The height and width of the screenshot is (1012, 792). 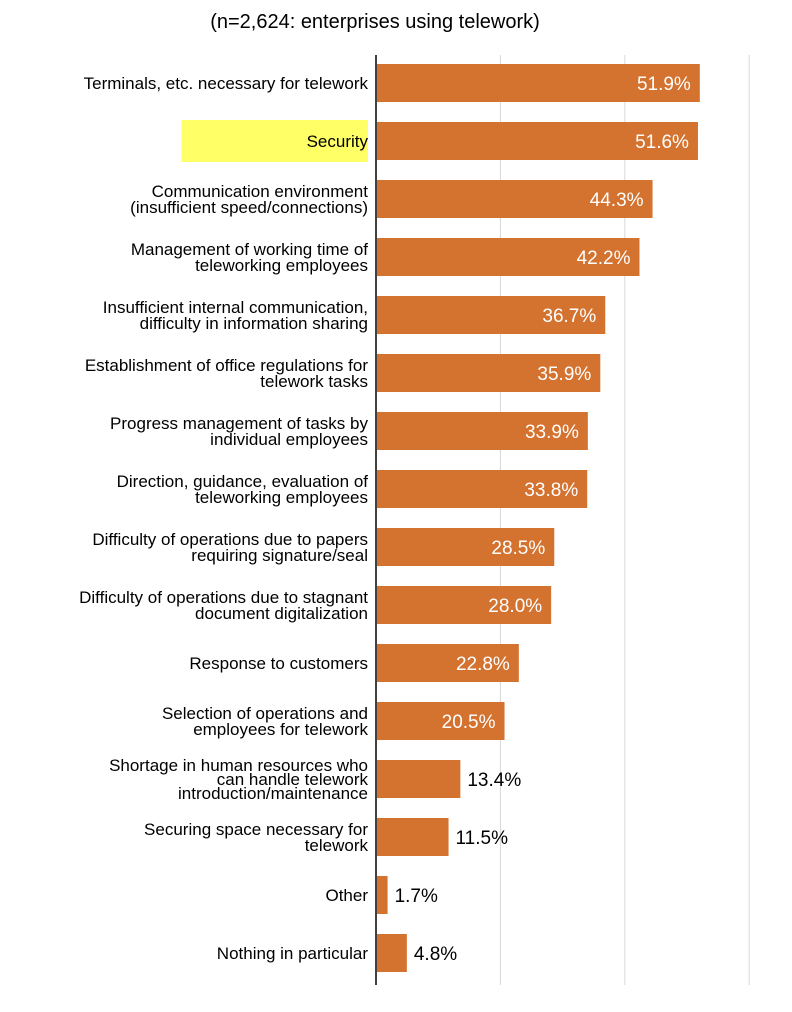 I want to click on value-label: 42.2%, so click(x=604, y=258).